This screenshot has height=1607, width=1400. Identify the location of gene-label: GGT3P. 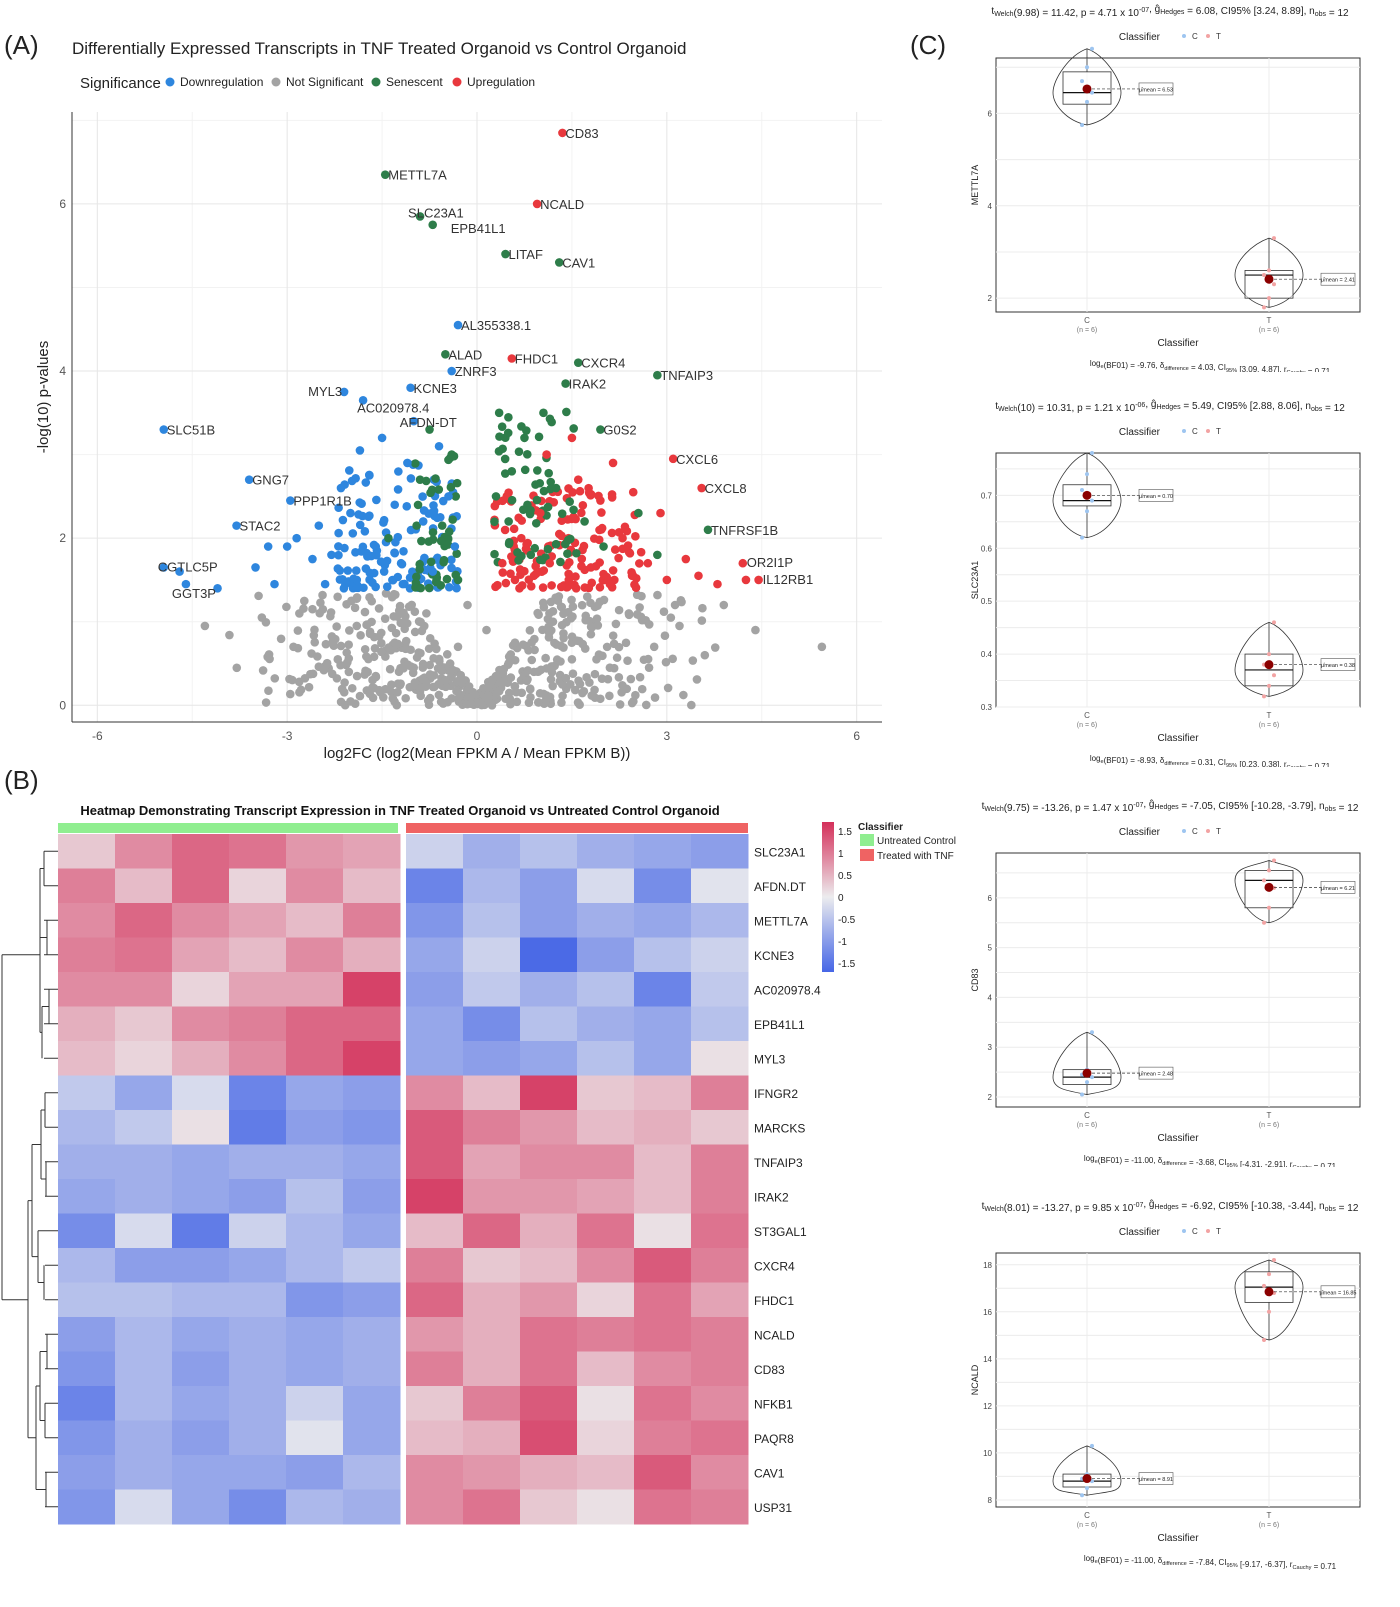
(194, 593).